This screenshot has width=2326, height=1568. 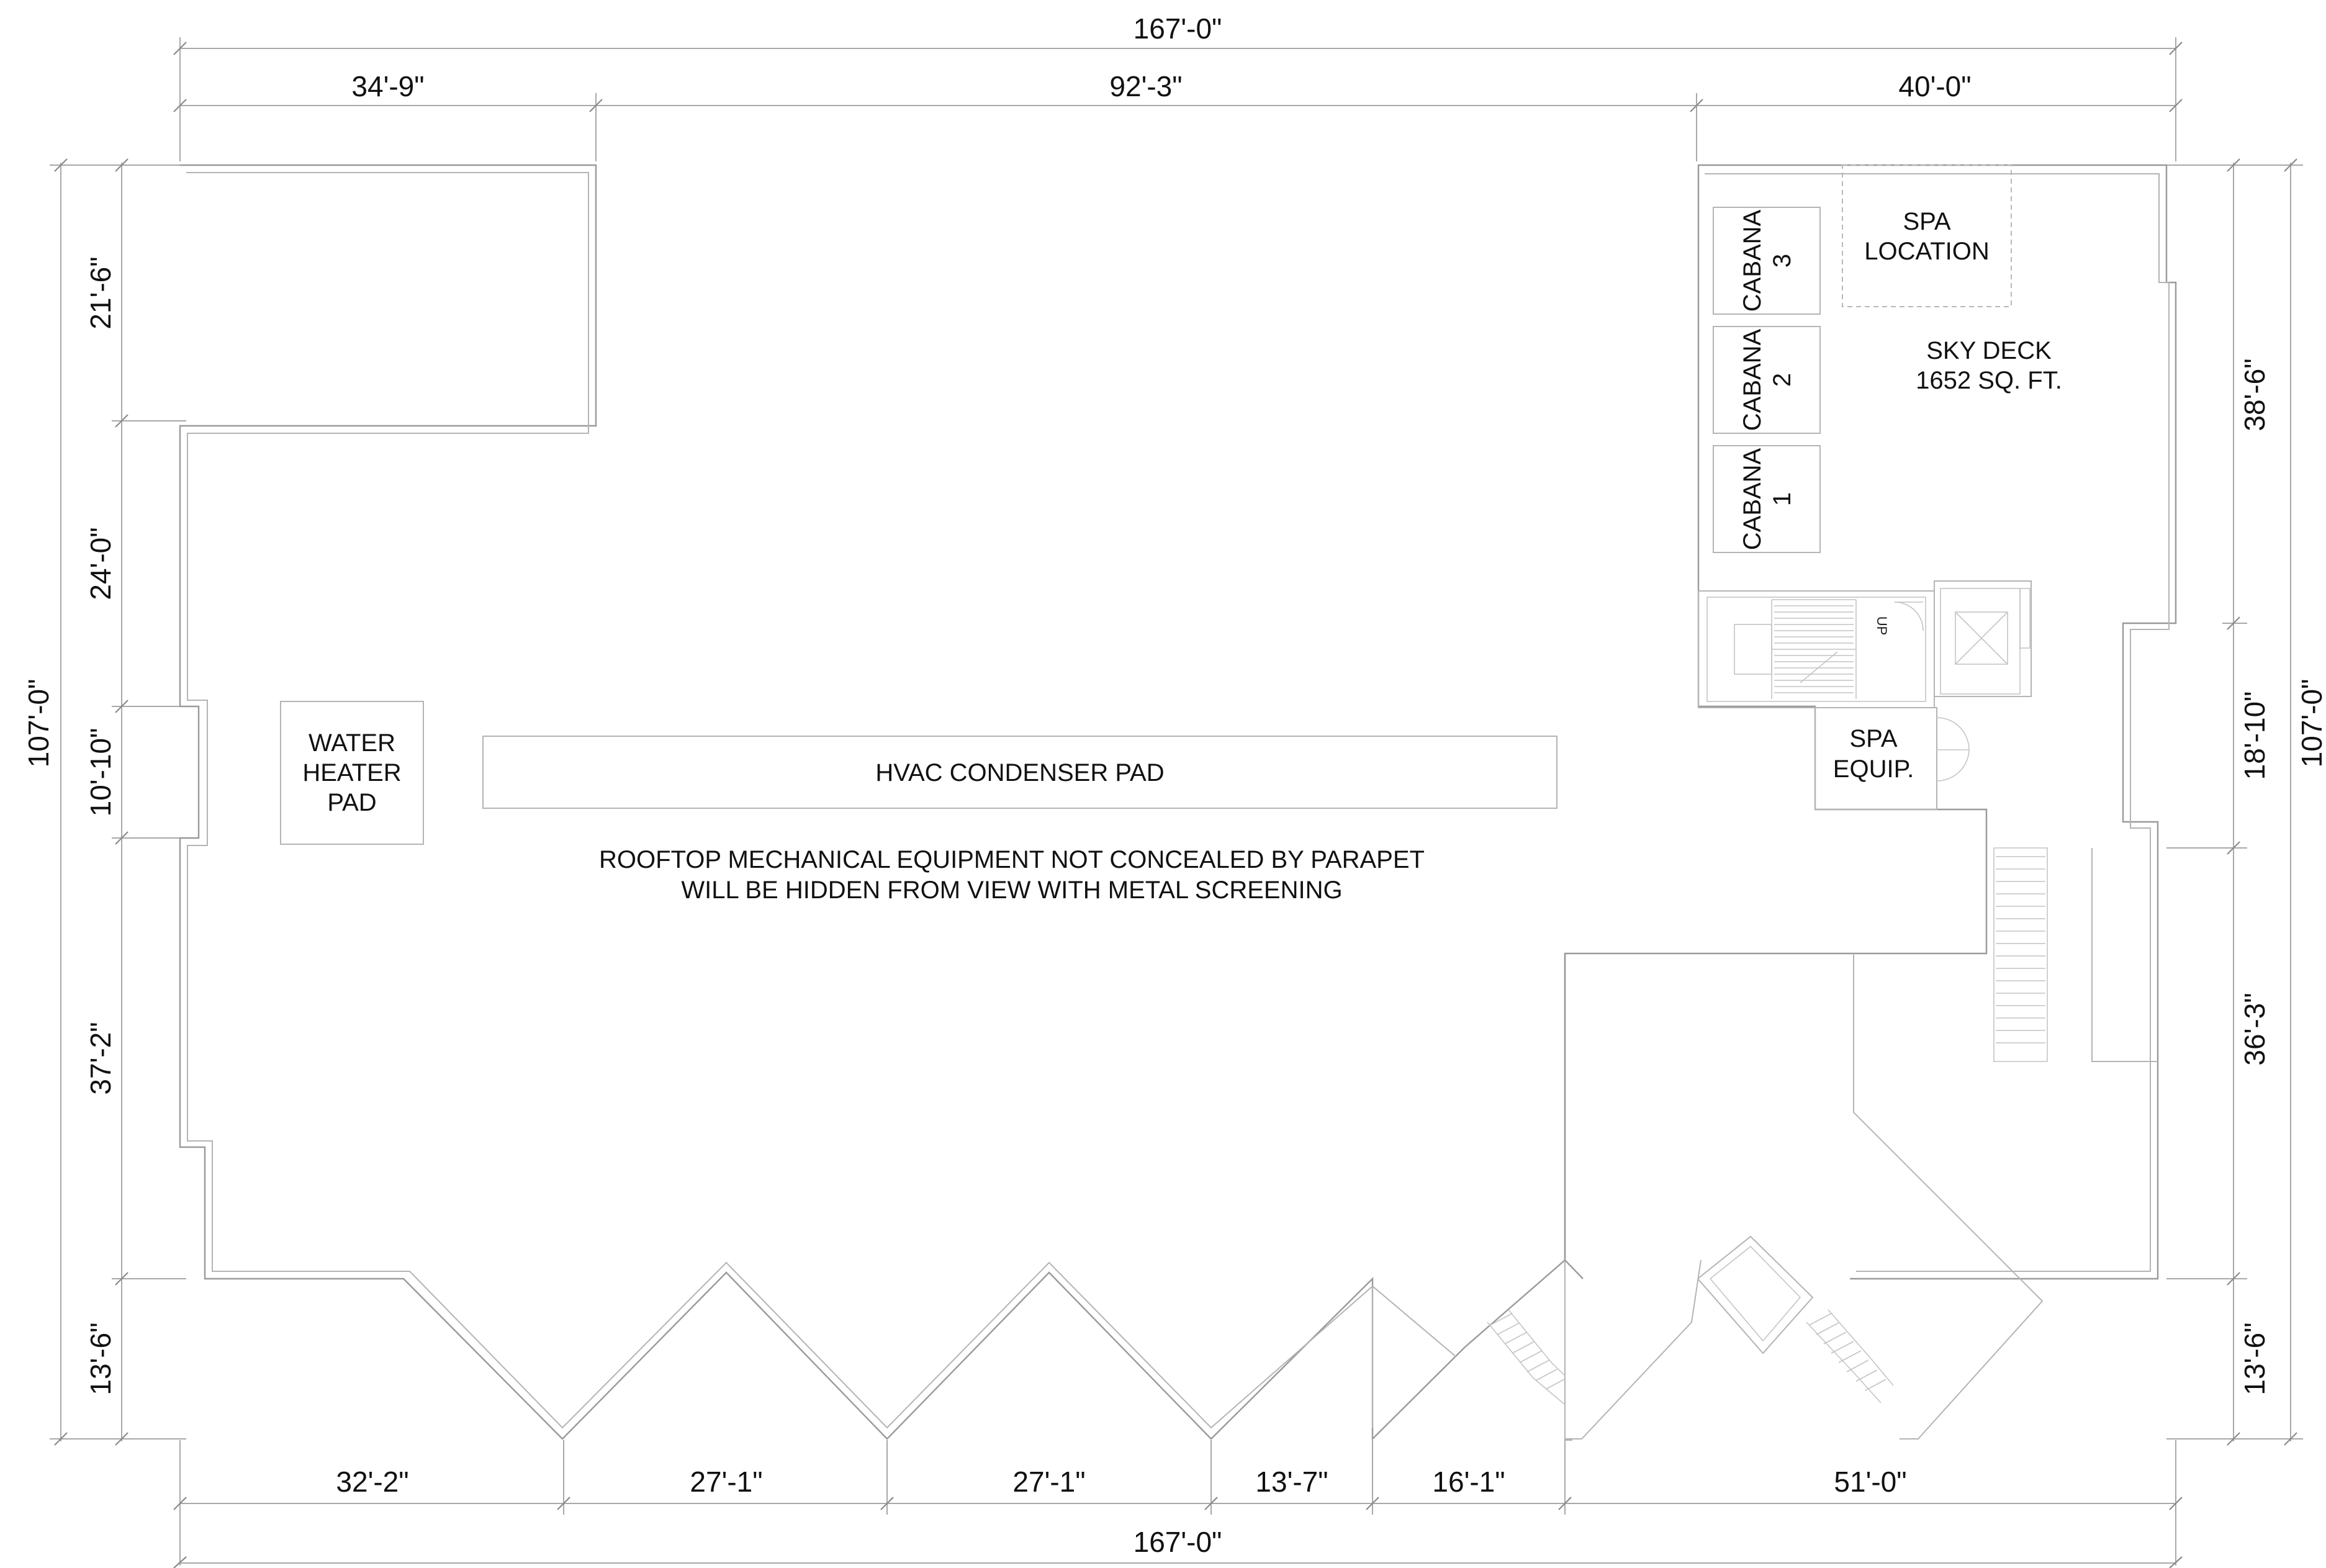 I want to click on stair-up-tag: UP, so click(x=1882, y=626).